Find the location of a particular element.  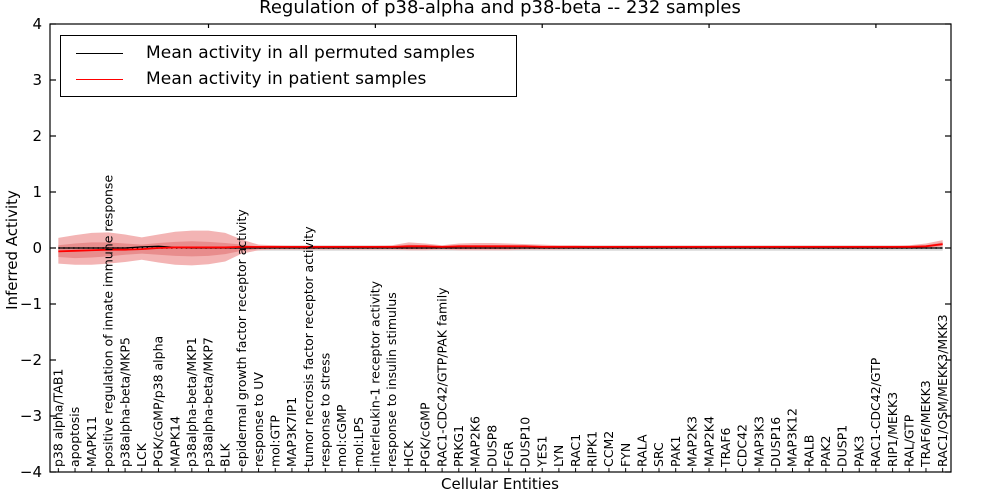

y-tick-label: 3 is located at coordinates (37, 80).